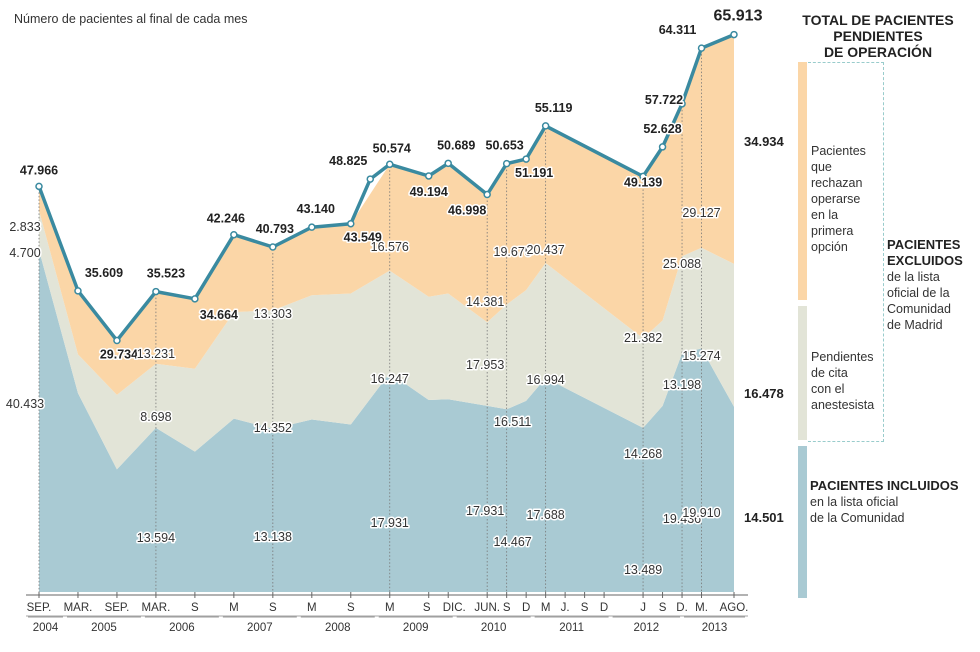  What do you see at coordinates (821, 167) in the screenshot?
I see `legend-text-line: que` at bounding box center [821, 167].